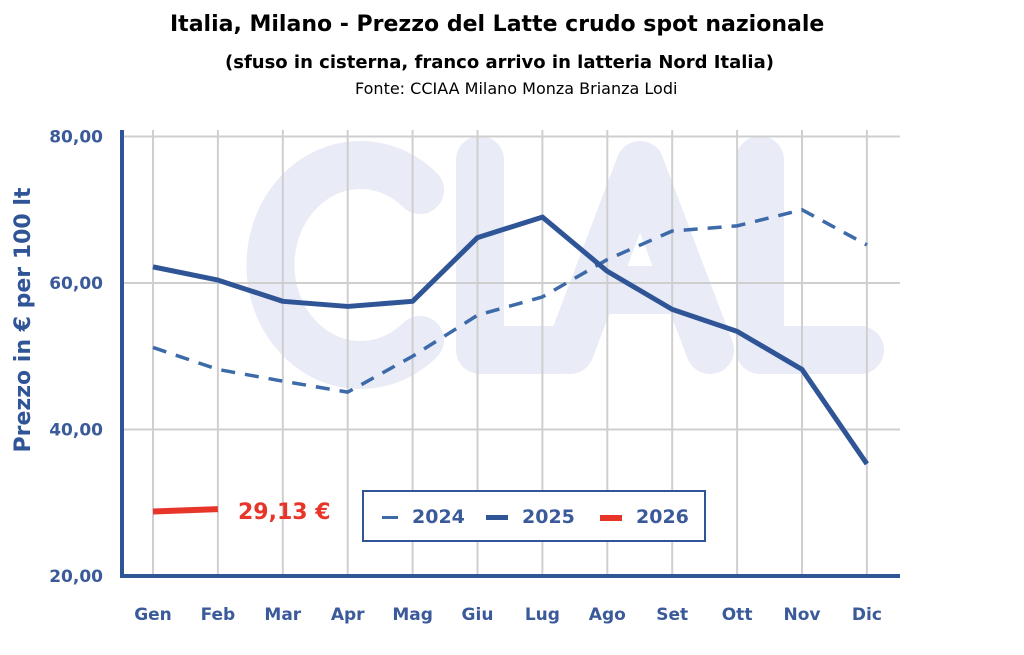 The height and width of the screenshot is (655, 1024). I want to click on x-tick-label: Ott, so click(737, 615).